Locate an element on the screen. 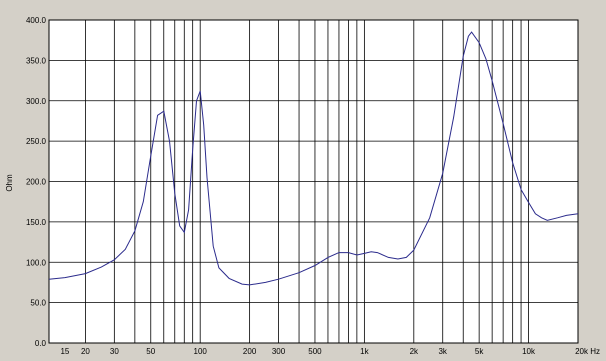 The width and height of the screenshot is (606, 361). y-tick-label: 250.0 is located at coordinates (36, 141).